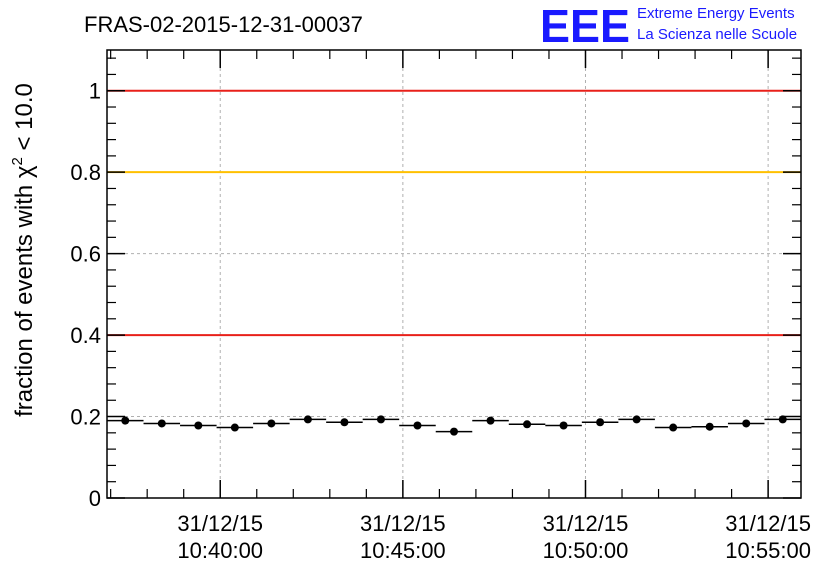 Image resolution: width=836 pixels, height=572 pixels. Describe the element at coordinates (85, 254) in the screenshot. I see `y-tick-label: 0.6` at that location.